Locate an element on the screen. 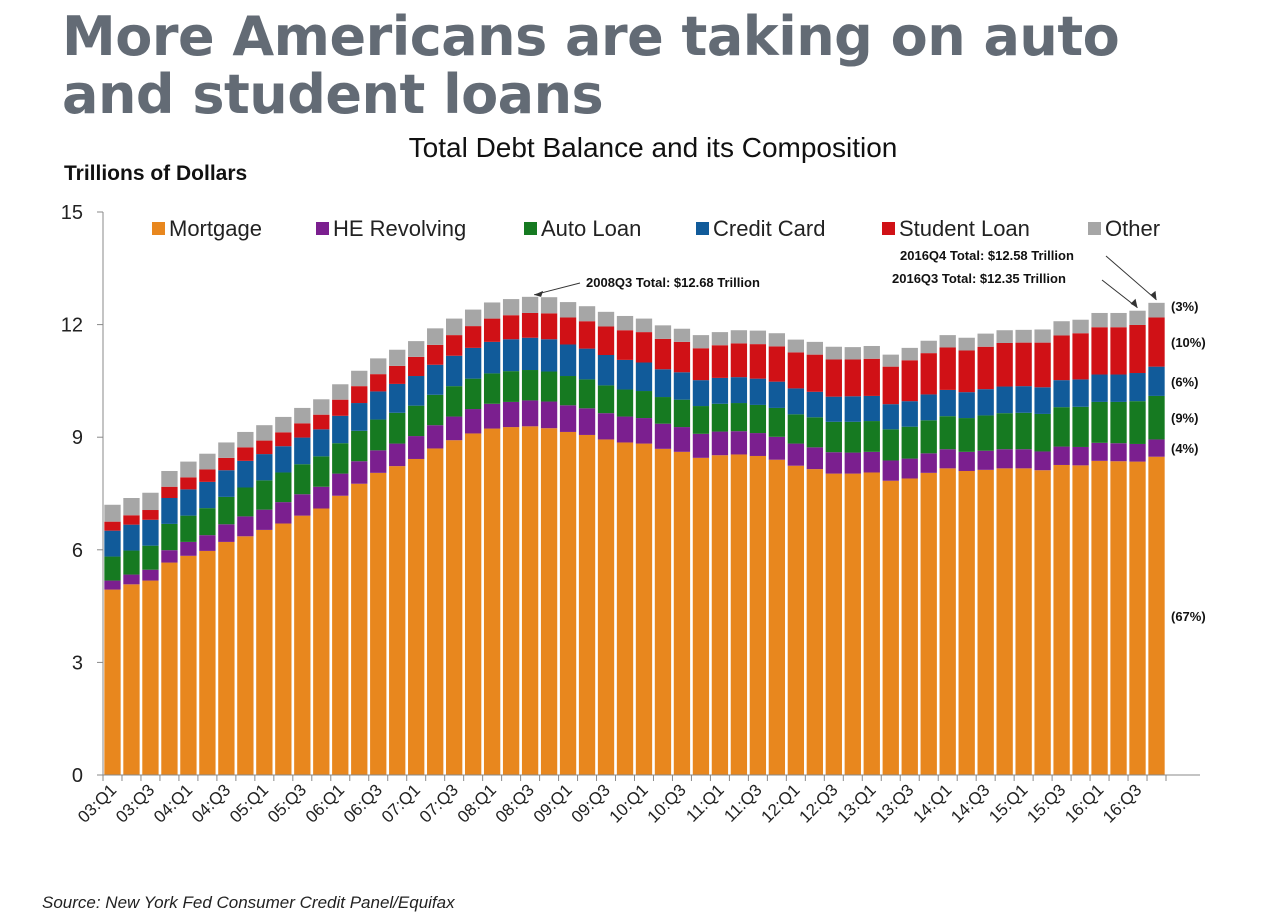  headline-line-2: and student loans is located at coordinates (333, 94).